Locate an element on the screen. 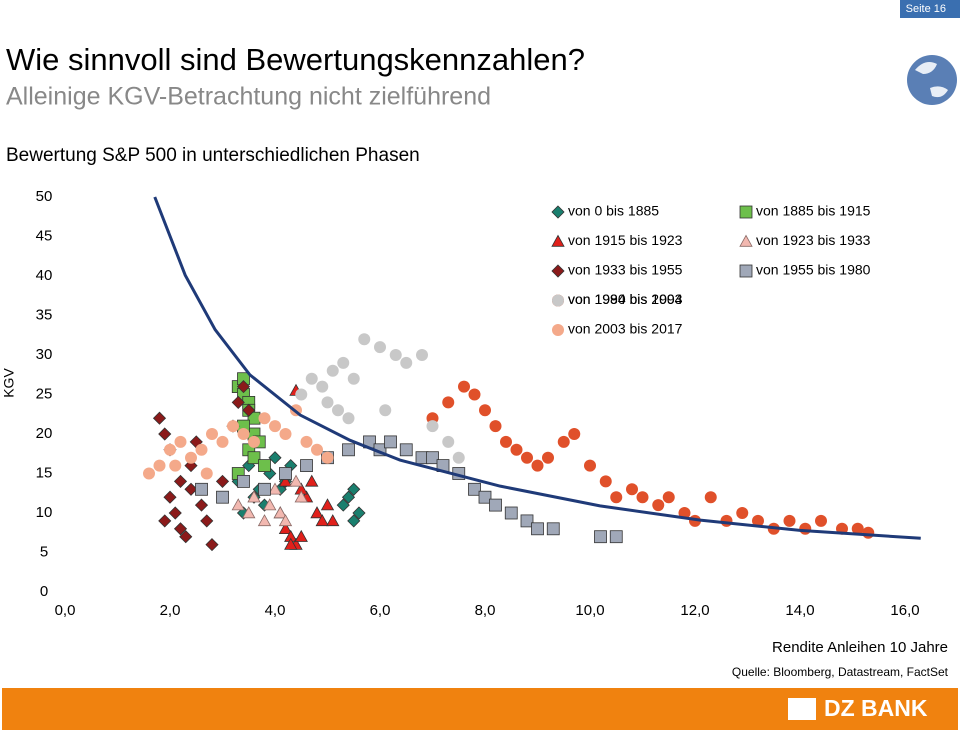 The width and height of the screenshot is (960, 730). y-tick-label: 25 is located at coordinates (44, 393).